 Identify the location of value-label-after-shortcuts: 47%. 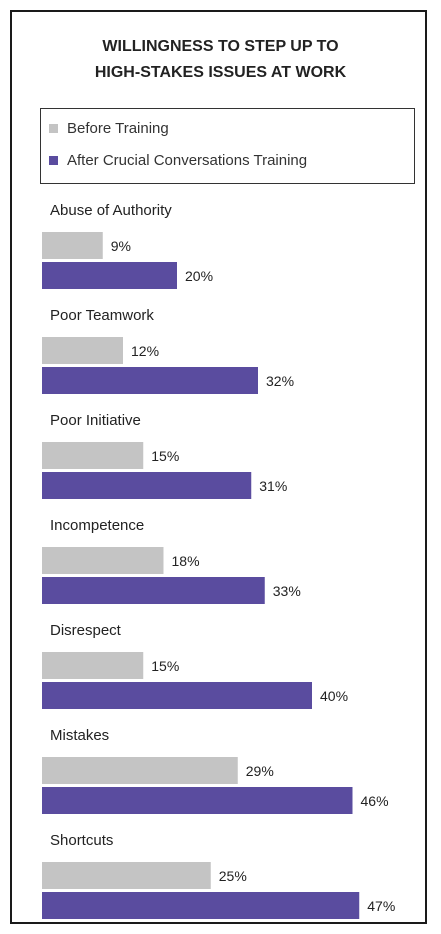
(381, 906).